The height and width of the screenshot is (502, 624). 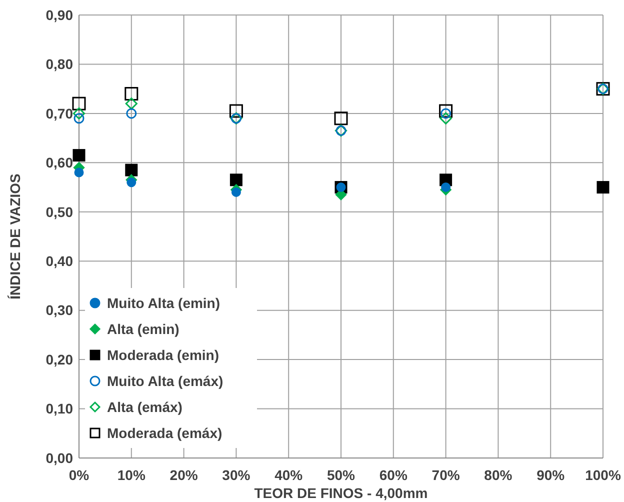 I want to click on y-tick-label: 0,10, so click(x=60, y=408).